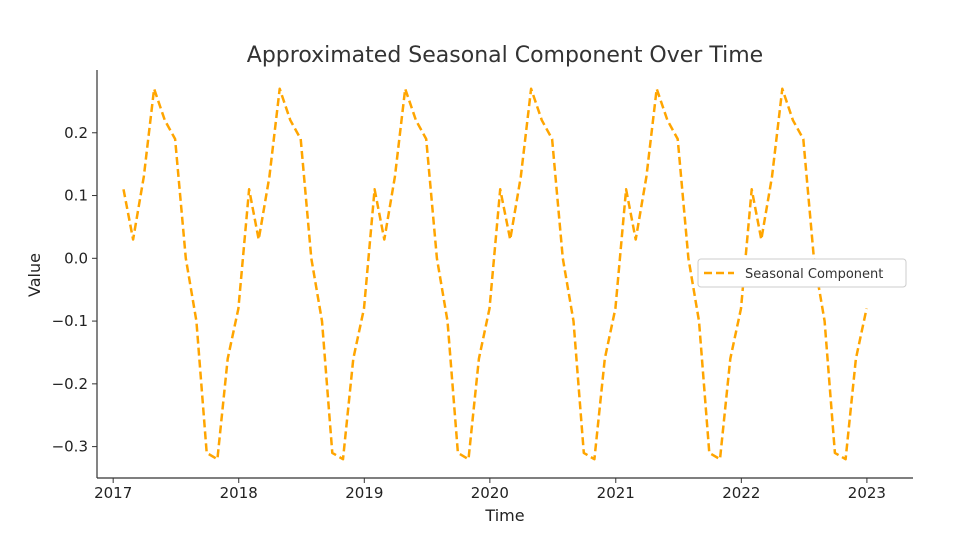 Image resolution: width=965 pixels, height=543 pixels. I want to click on y-tick-label: −0.3, so click(70, 447).